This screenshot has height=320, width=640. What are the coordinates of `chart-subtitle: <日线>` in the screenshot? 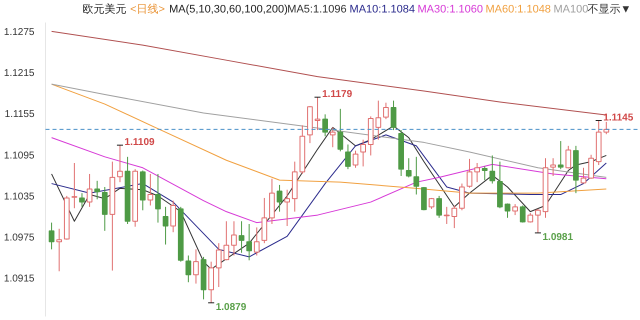 It's located at (147, 9).